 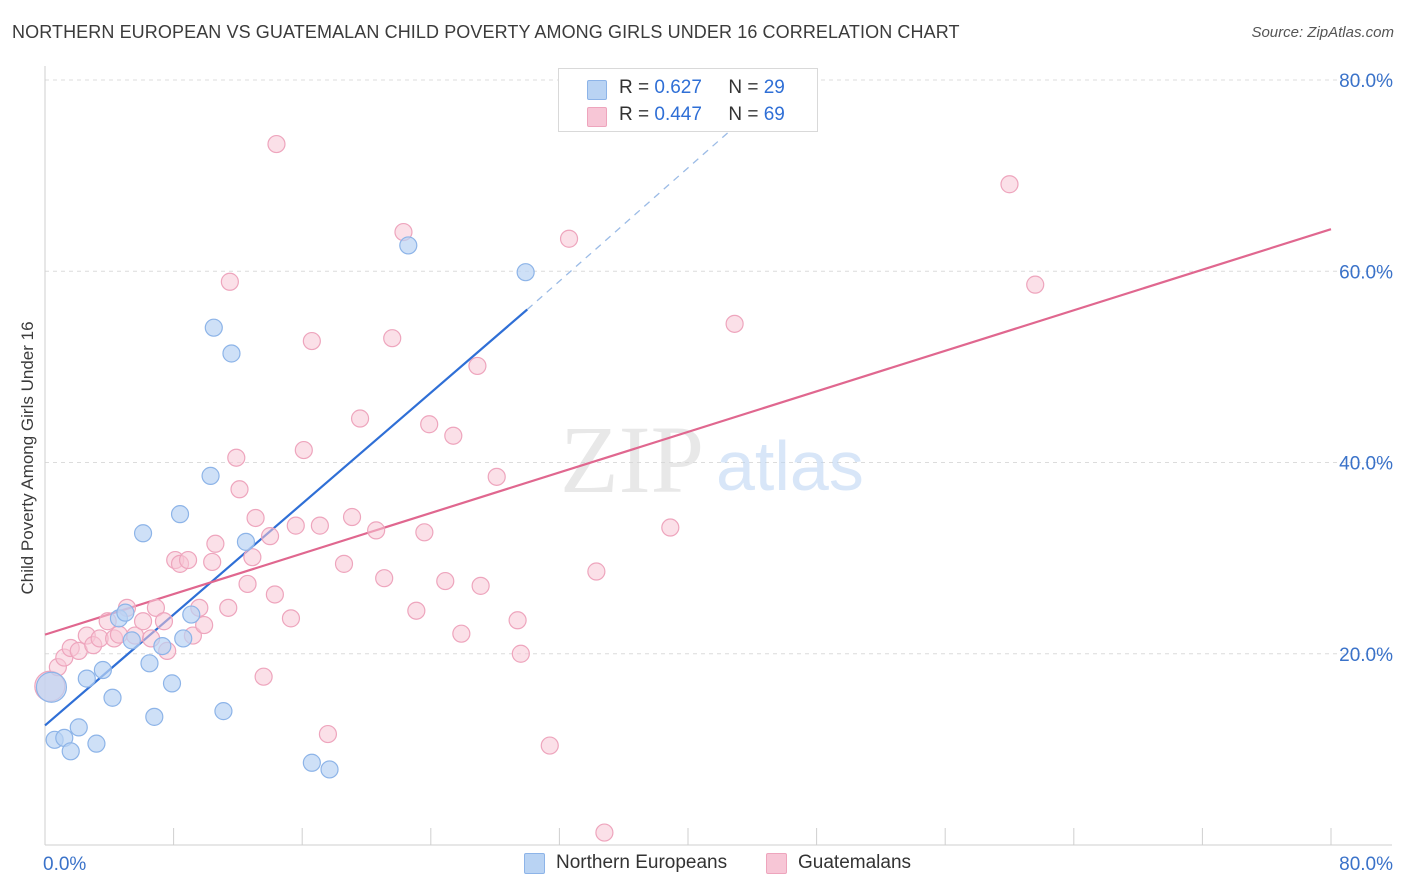 I want to click on bottom-legend-label: Northern Europeans, so click(x=642, y=862).